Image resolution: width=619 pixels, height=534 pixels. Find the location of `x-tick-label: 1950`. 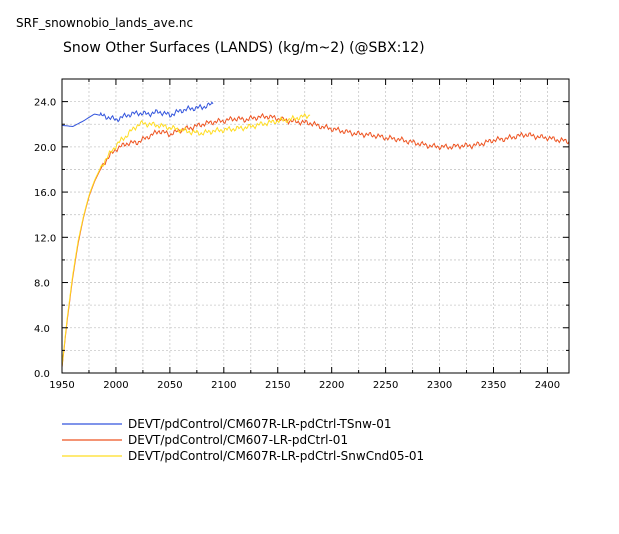

x-tick-label: 1950 is located at coordinates (61, 385).